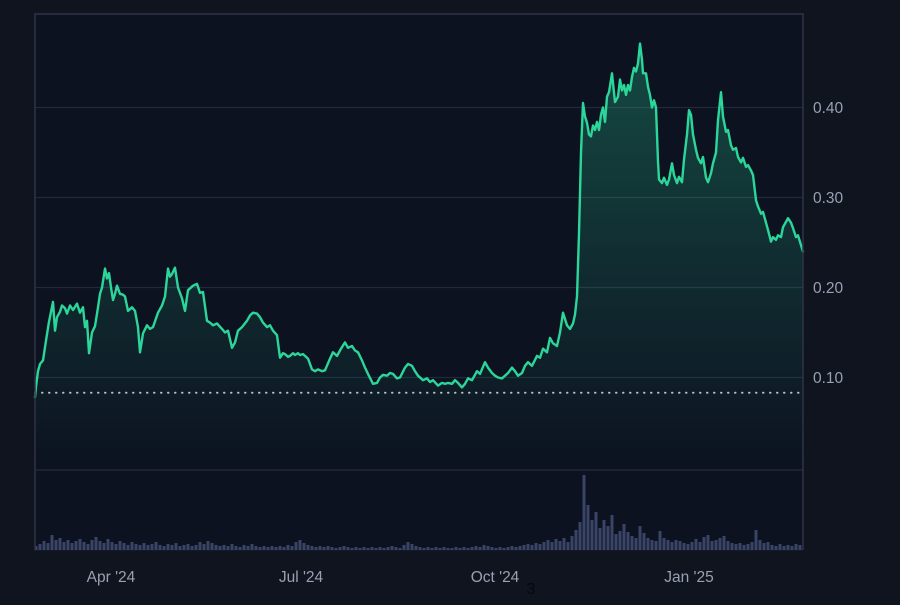 This screenshot has height=605, width=900. I want to click on y-axis-label: 0.30, so click(828, 198).